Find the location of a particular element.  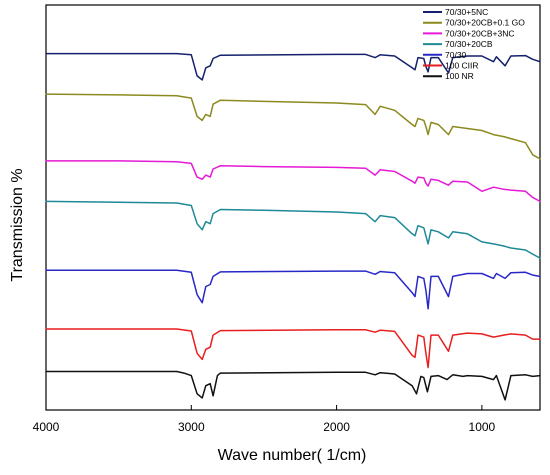

legend-label: 100 NR is located at coordinates (459, 76).